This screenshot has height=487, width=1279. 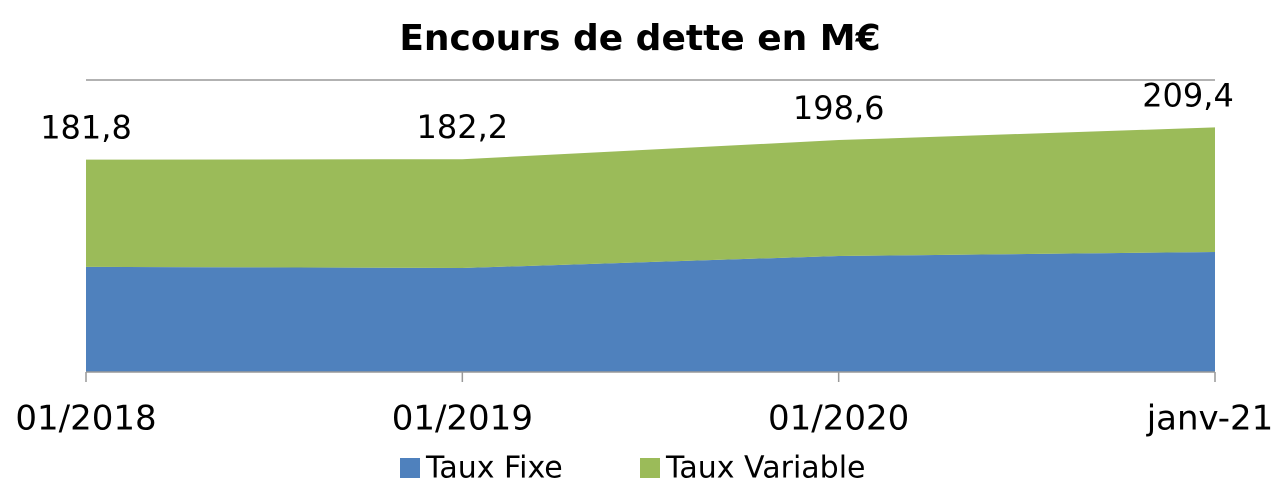 What do you see at coordinates (463, 127) in the screenshot?
I see `total-label: 182,2` at bounding box center [463, 127].